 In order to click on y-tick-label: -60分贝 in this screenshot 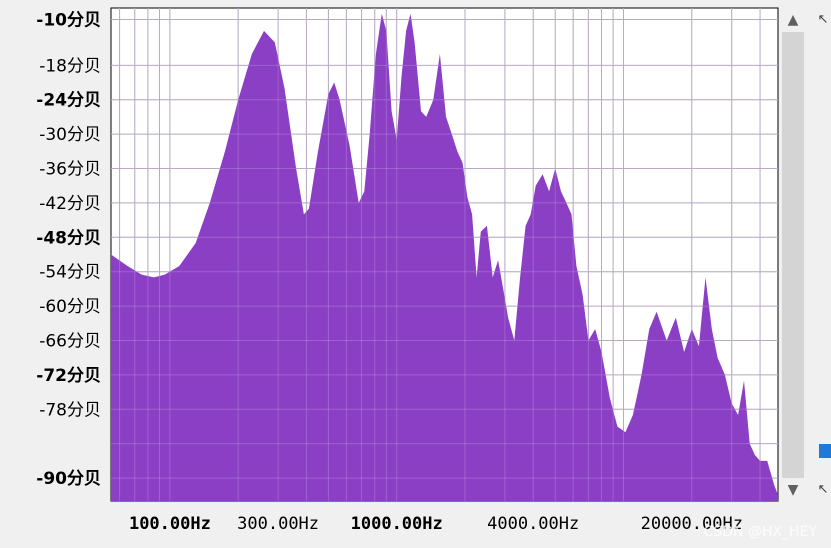, I will do `click(70, 307)`.